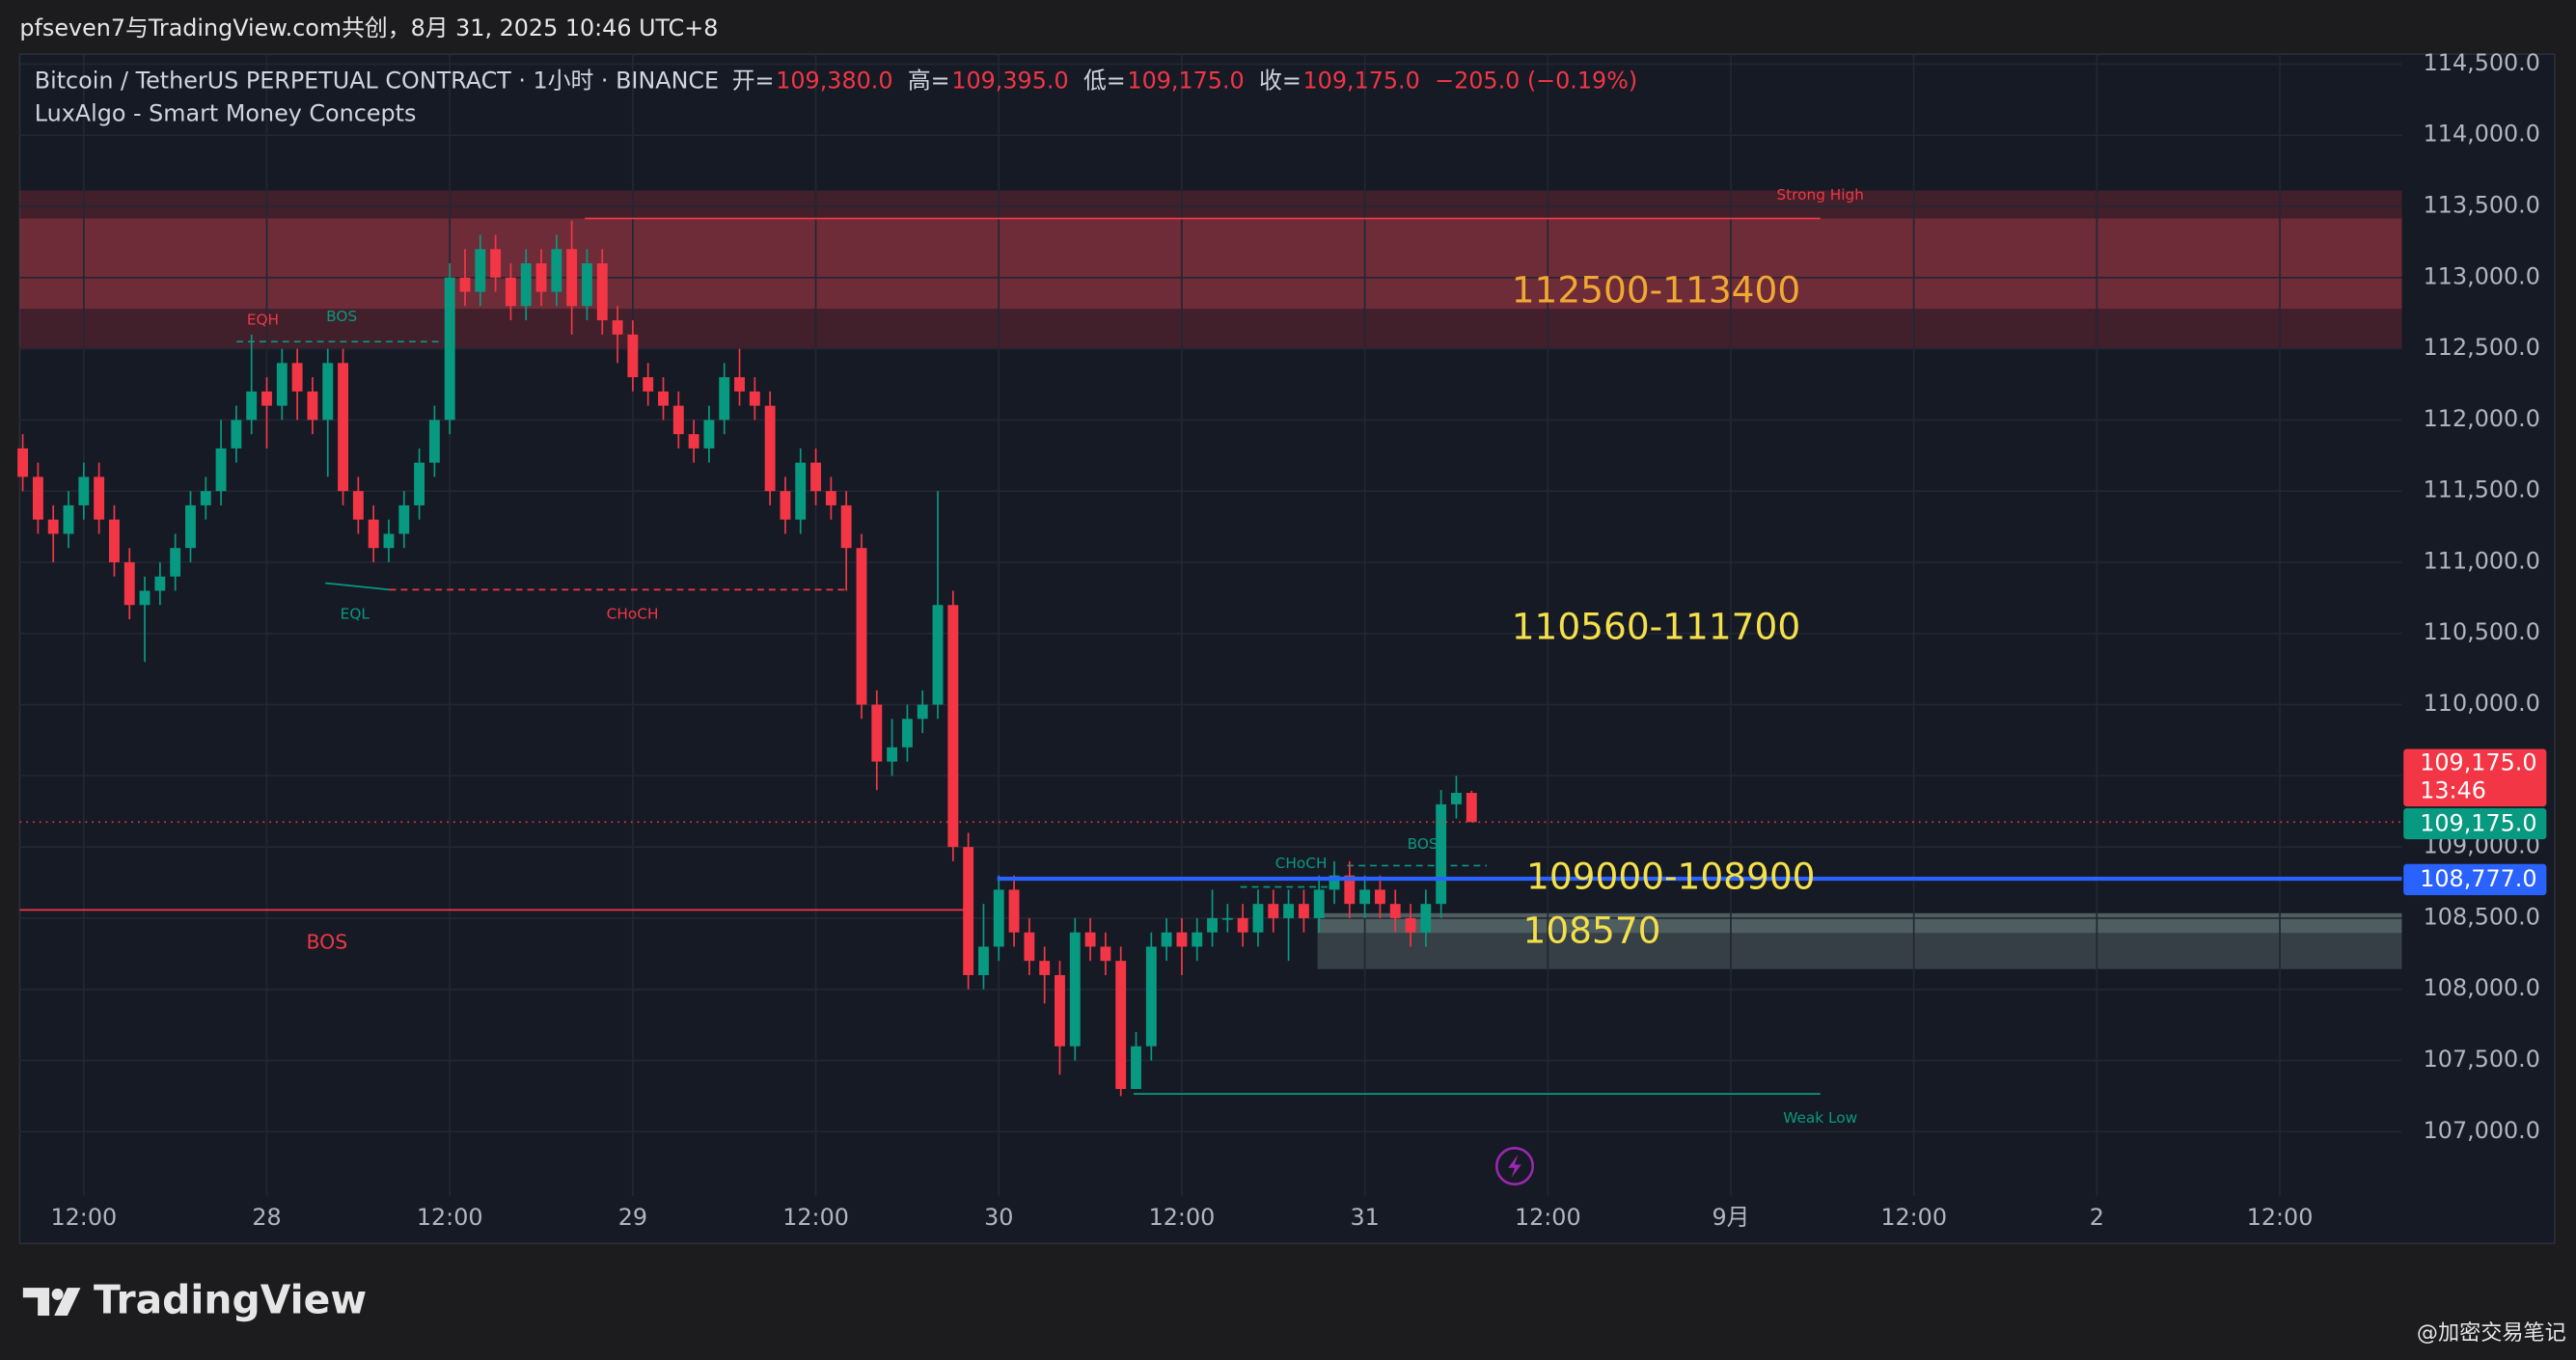  What do you see at coordinates (2482, 204) in the screenshot?
I see `y-tick-label: 113,500.0` at bounding box center [2482, 204].